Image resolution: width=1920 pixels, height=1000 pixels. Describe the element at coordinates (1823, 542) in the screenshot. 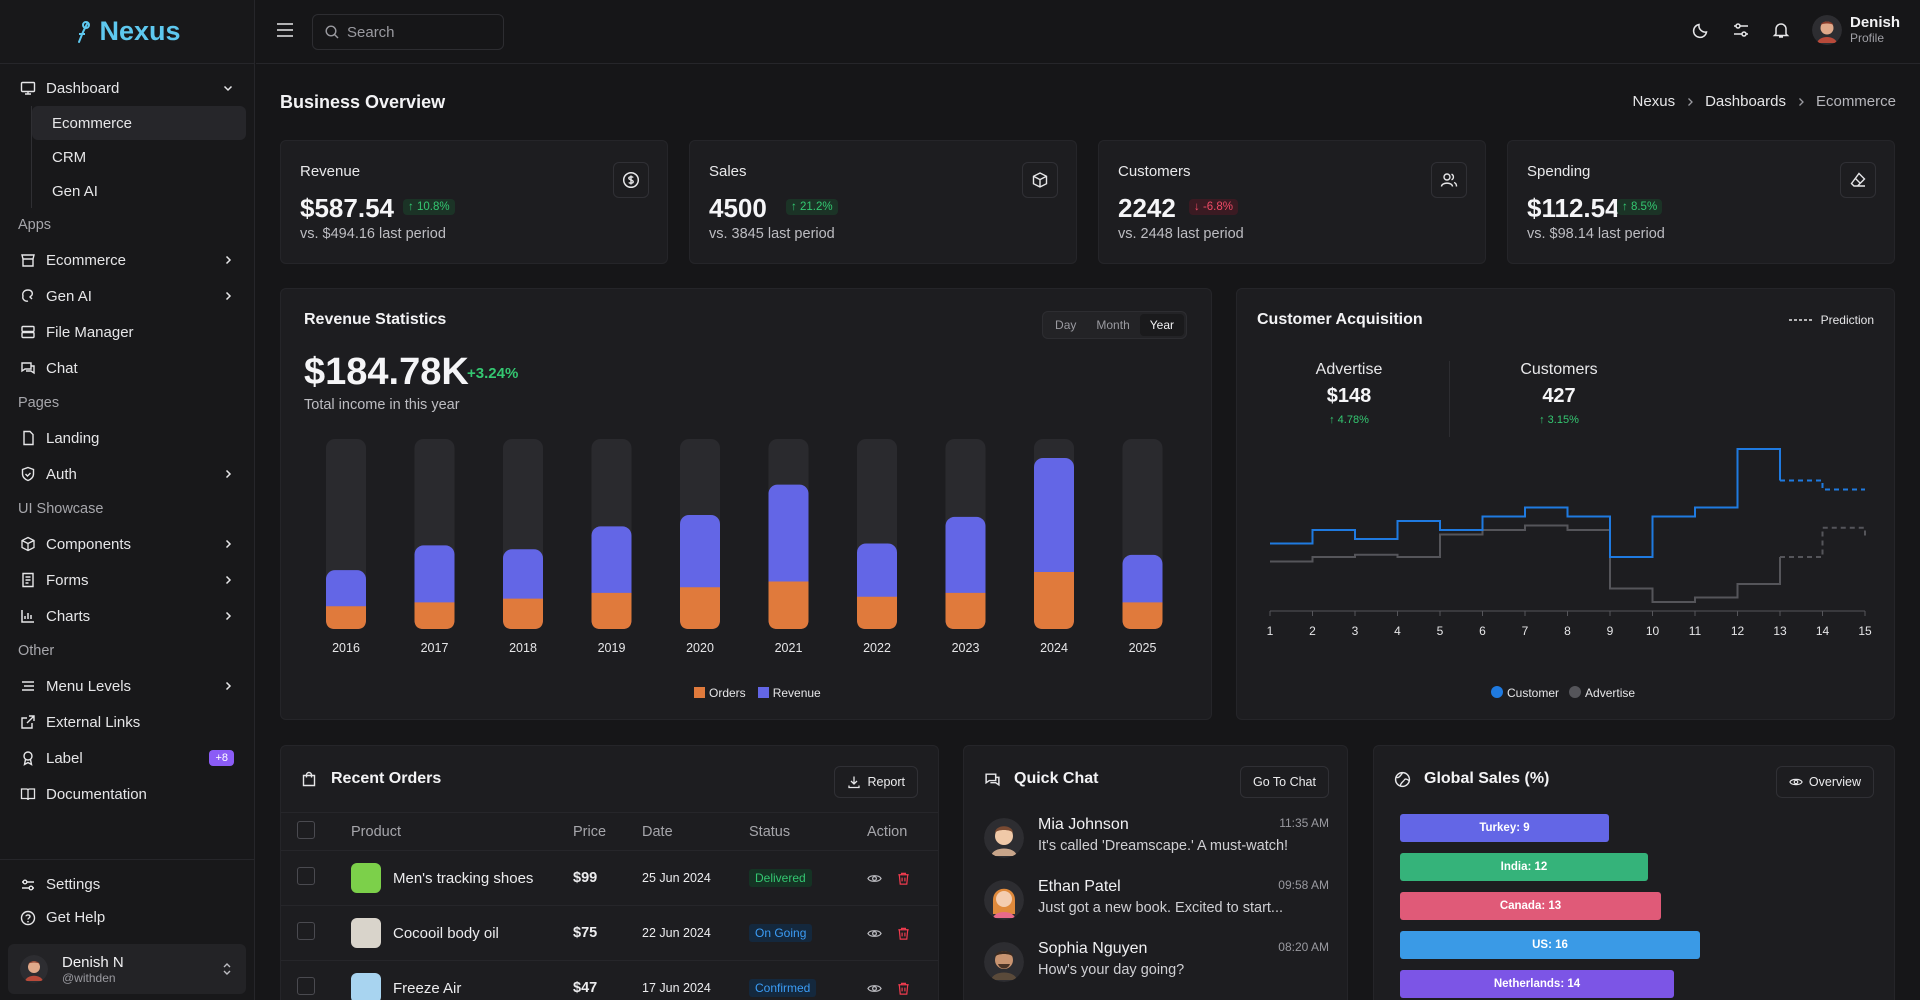

I see `line-advertise-prediction` at that location.